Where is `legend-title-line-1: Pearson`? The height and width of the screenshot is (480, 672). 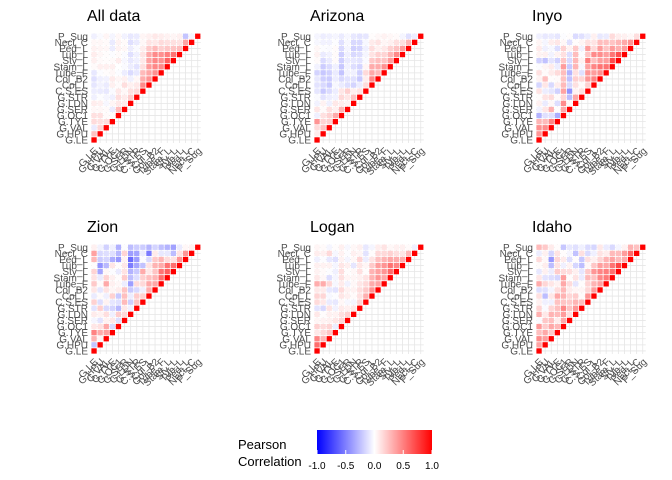
legend-title-line-1: Pearson is located at coordinates (262, 444).